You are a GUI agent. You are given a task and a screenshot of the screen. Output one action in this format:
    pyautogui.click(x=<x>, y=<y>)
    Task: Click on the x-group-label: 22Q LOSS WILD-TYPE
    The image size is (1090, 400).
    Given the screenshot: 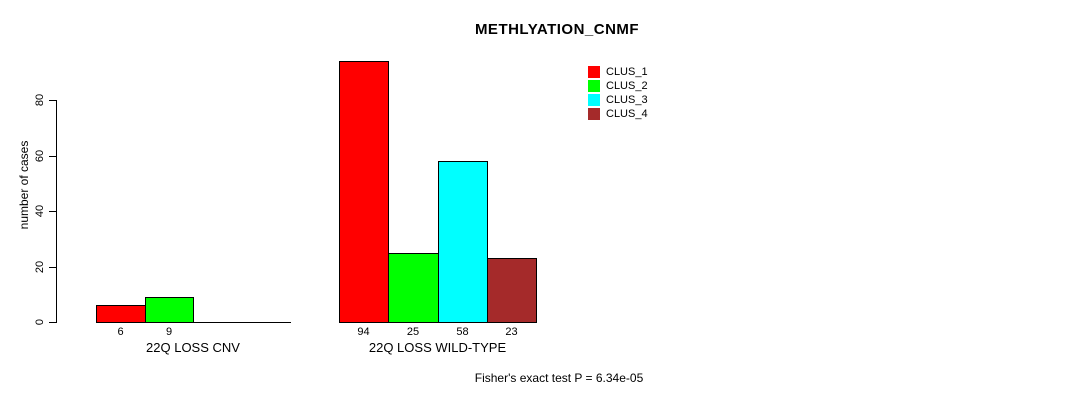 What is the action you would take?
    pyautogui.click(x=437, y=347)
    